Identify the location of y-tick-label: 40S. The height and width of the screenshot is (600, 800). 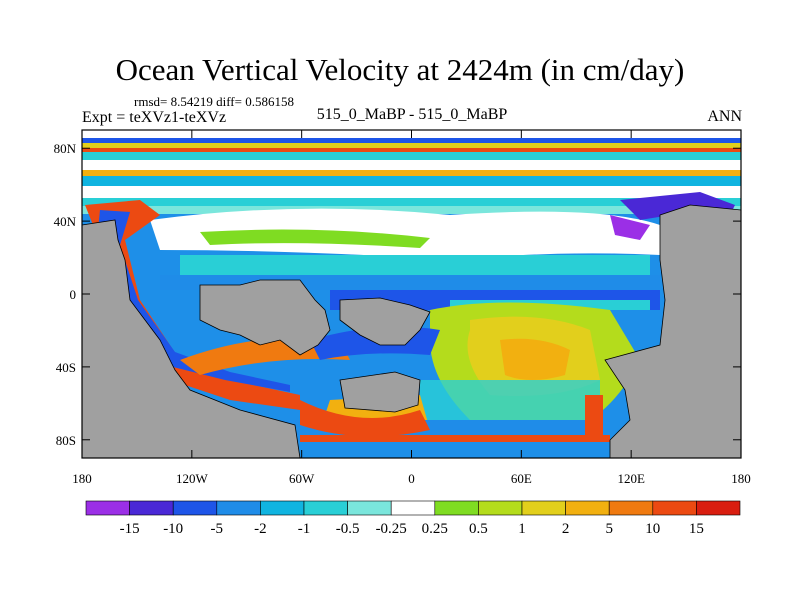
(66, 367).